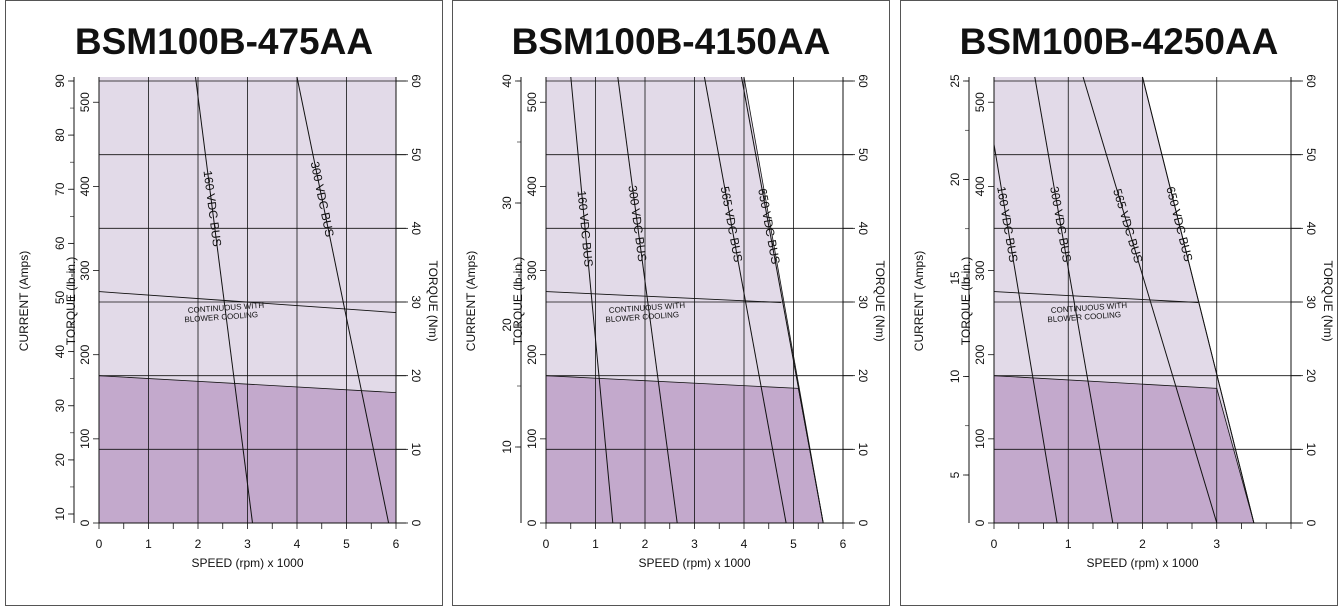 This screenshot has height=612, width=1343. What do you see at coordinates (1119, 41) in the screenshot?
I see `chart-title: BSM100B-4250AA` at bounding box center [1119, 41].